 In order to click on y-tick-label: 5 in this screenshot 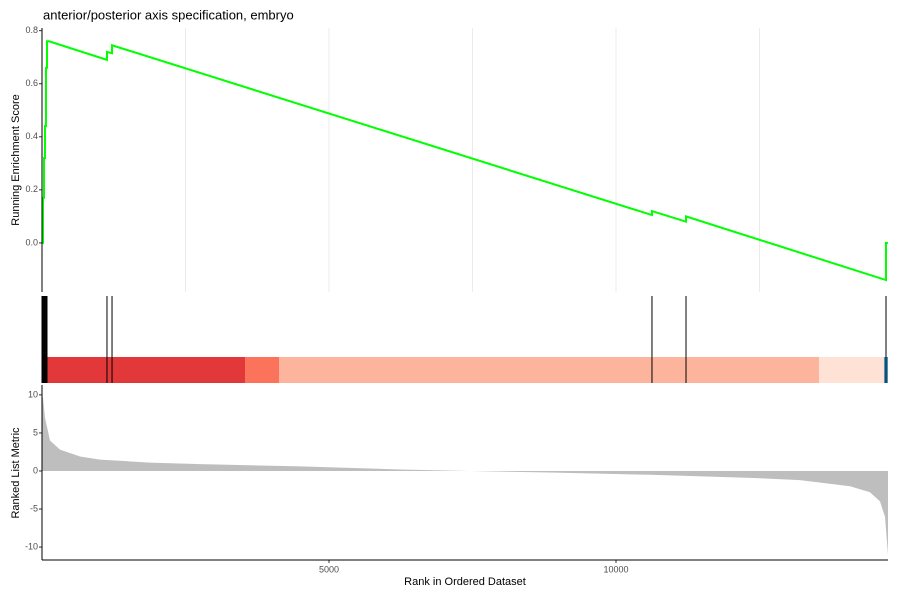, I will do `click(35, 432)`.